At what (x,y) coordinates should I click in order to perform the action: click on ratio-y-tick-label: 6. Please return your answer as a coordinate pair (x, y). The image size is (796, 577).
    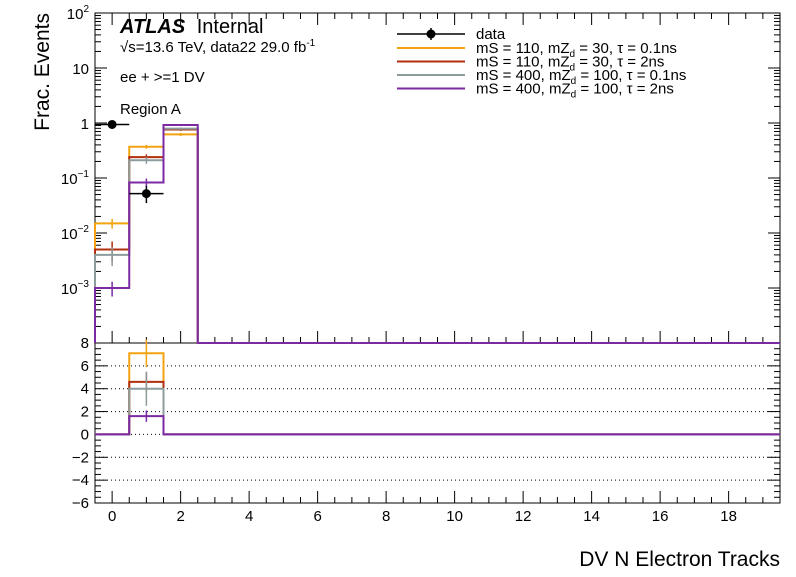
    Looking at the image, I should click on (85, 366).